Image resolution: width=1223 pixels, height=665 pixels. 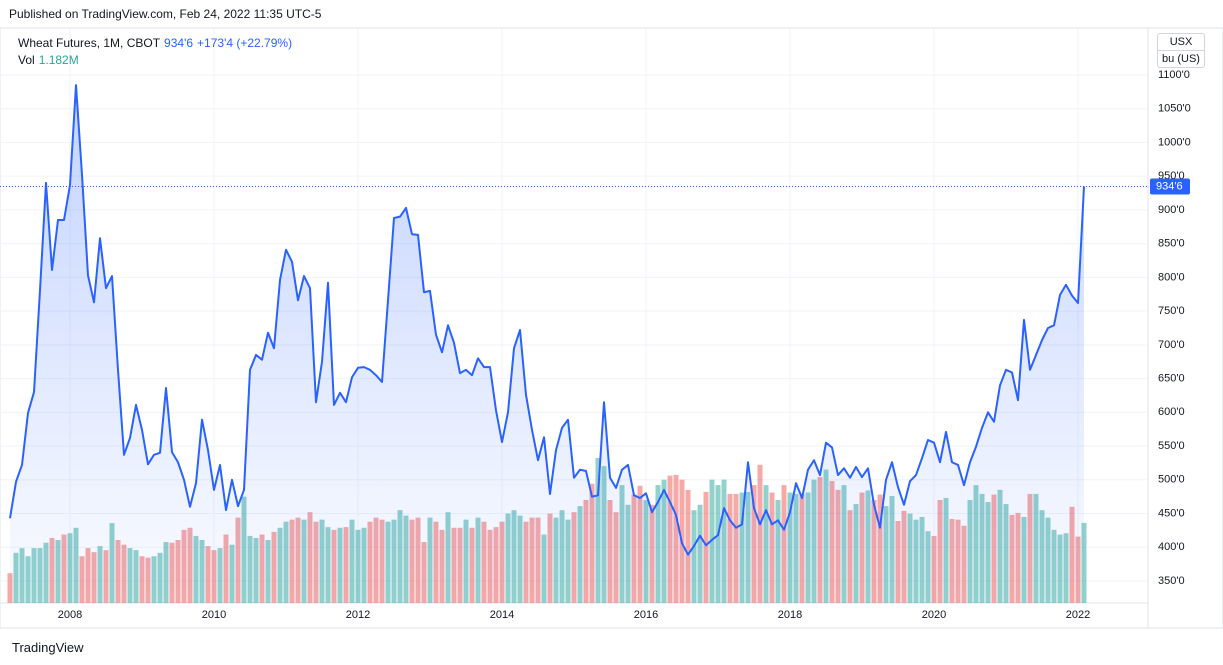 What do you see at coordinates (245, 43) in the screenshot?
I see `change: +173'4 (+22.79%)` at bounding box center [245, 43].